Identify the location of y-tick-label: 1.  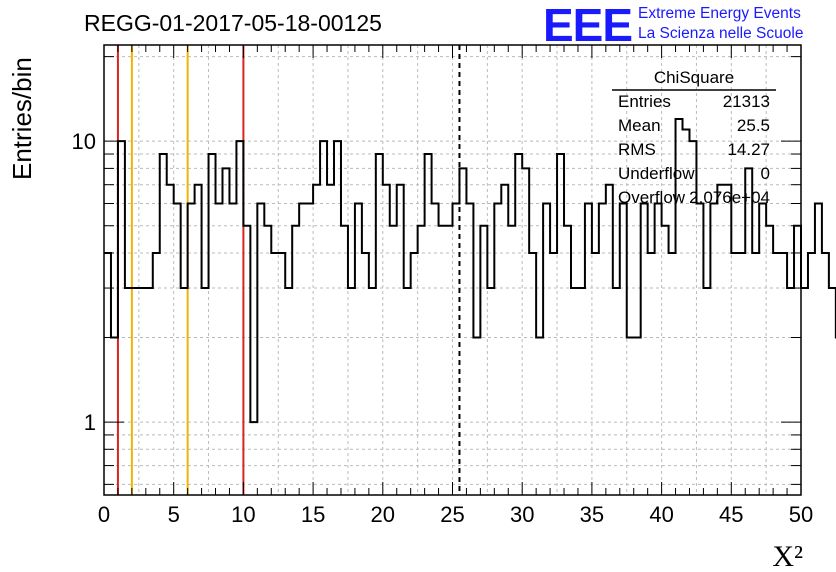
(90, 422).